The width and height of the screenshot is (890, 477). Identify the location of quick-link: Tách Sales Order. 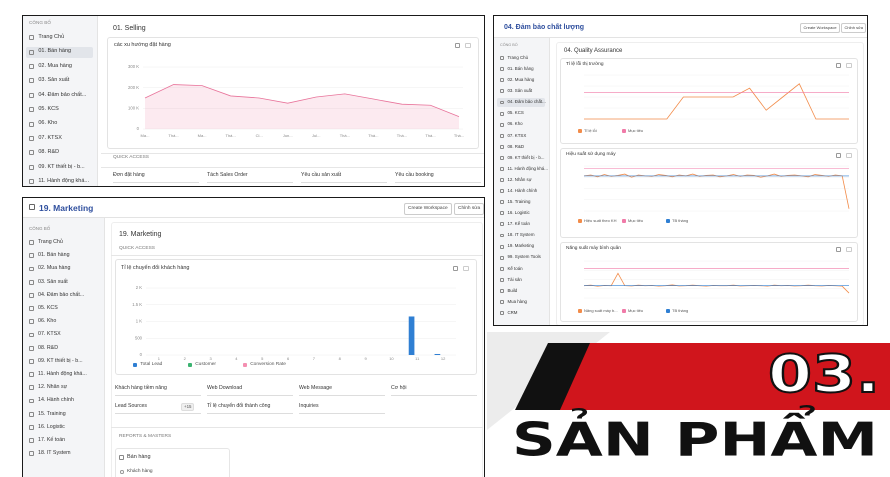
(227, 175).